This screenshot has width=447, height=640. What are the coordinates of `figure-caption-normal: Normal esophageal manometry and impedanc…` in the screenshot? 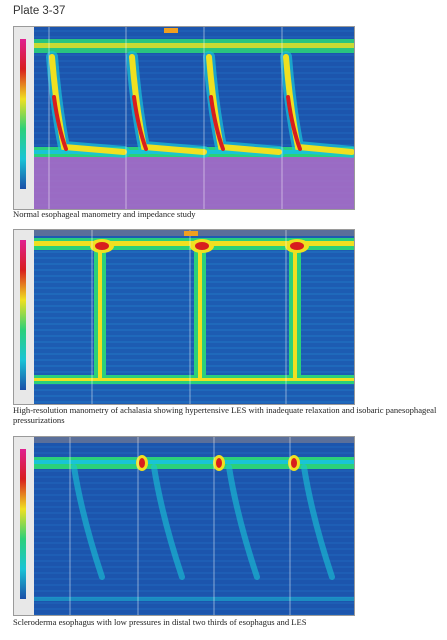 It's located at (104, 214).